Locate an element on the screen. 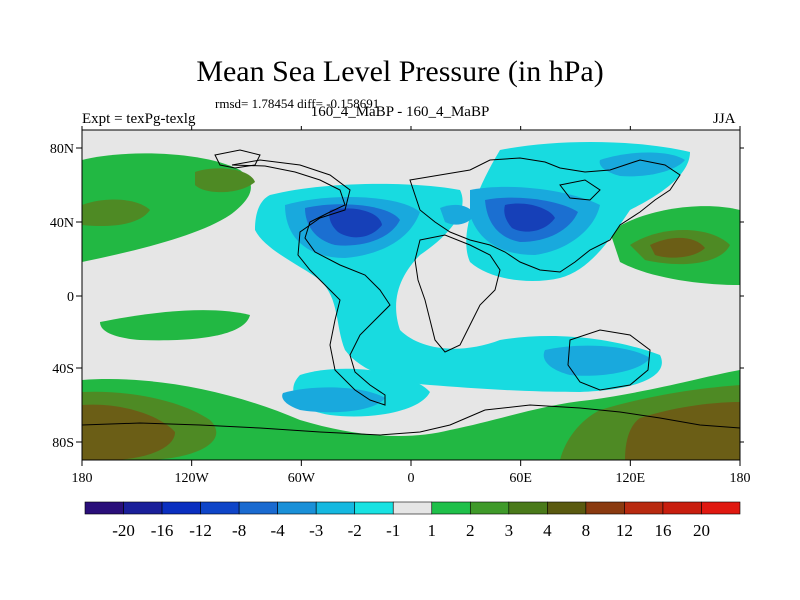  anomaly-region-pacific-high-core is located at coordinates (116, 213).